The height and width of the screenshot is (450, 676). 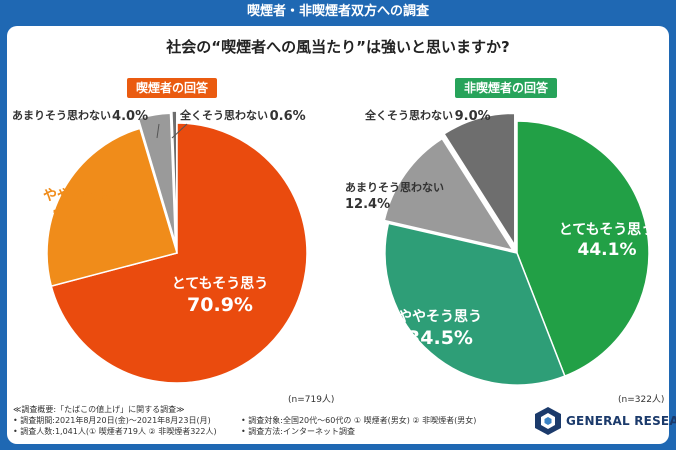 I want to click on survey-method: • 調査方法:インターネット調査, so click(x=298, y=431).